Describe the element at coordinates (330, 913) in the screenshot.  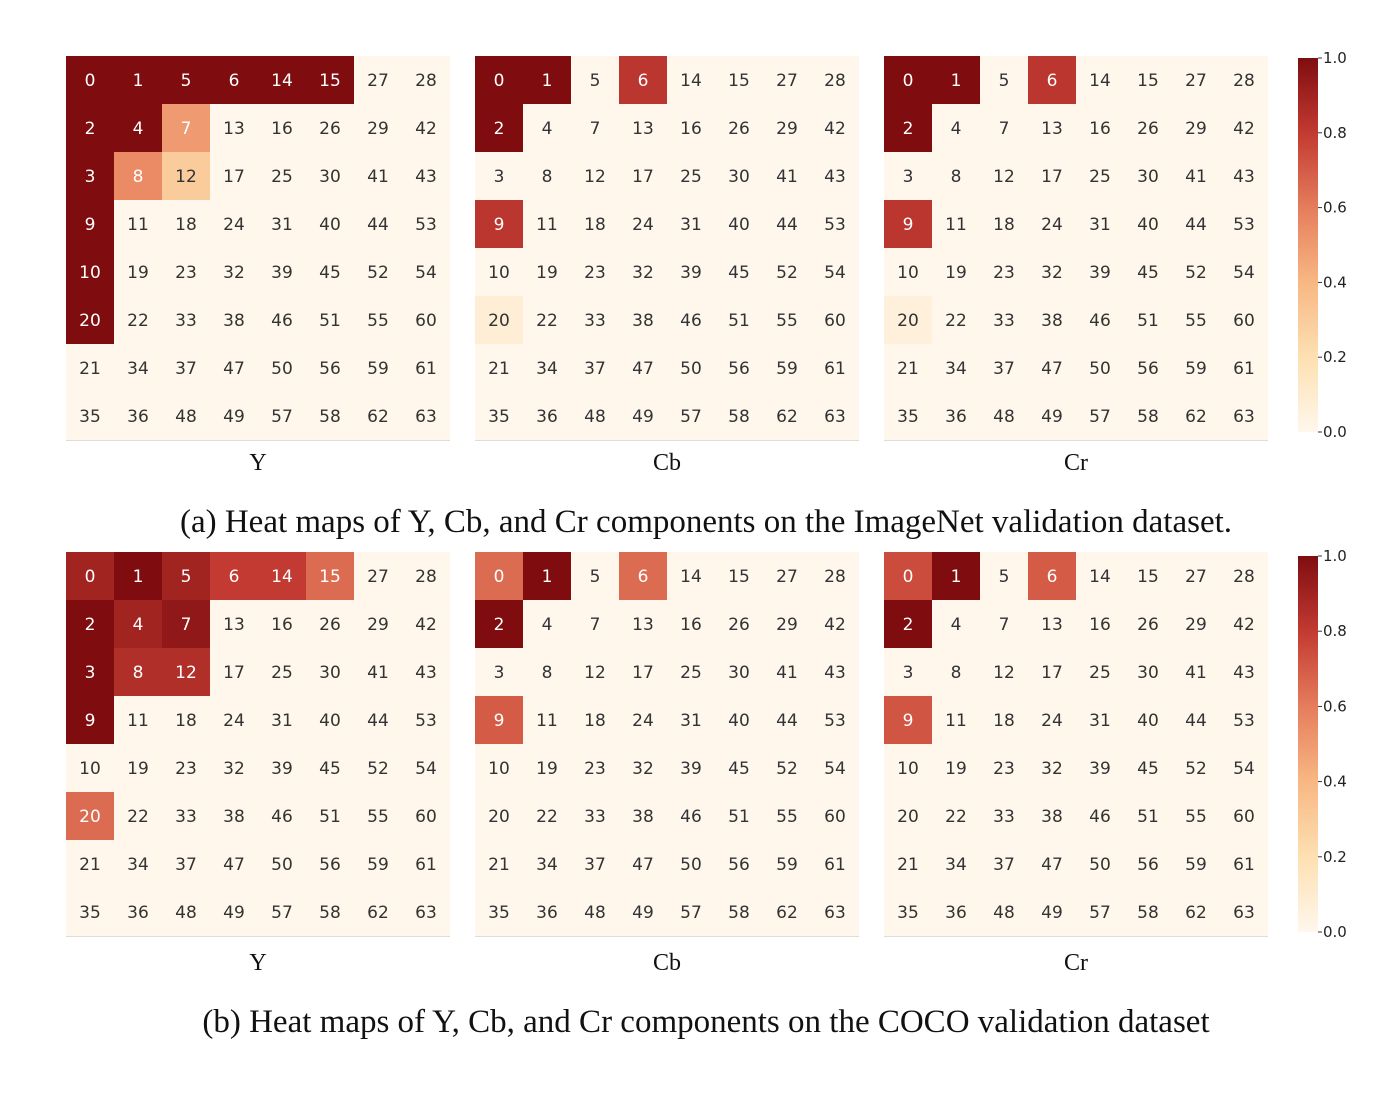
I see `cell-label: 58` at that location.